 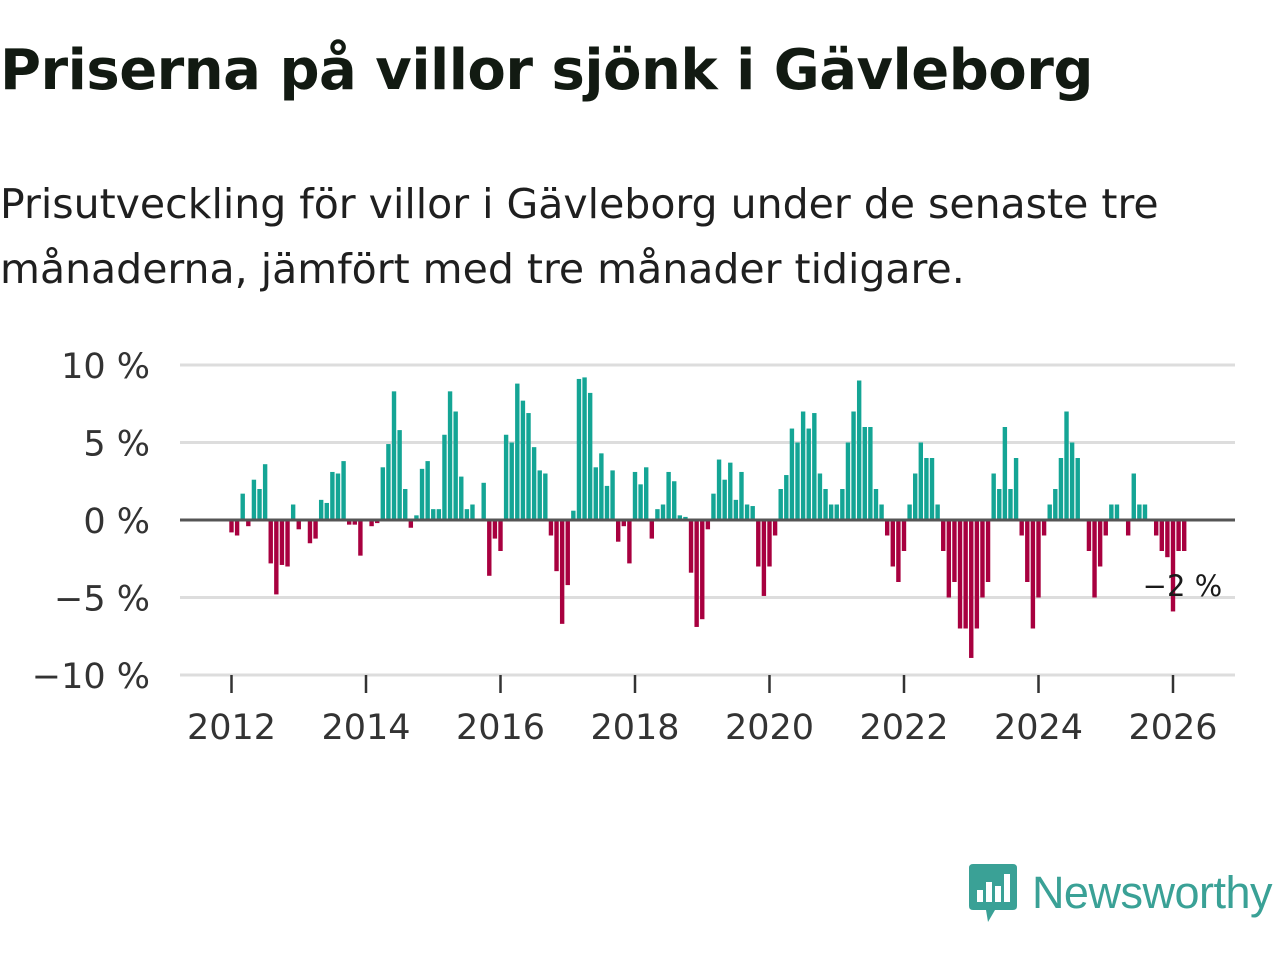 What do you see at coordinates (500, 728) in the screenshot?
I see `x-tick-label: 2016` at bounding box center [500, 728].